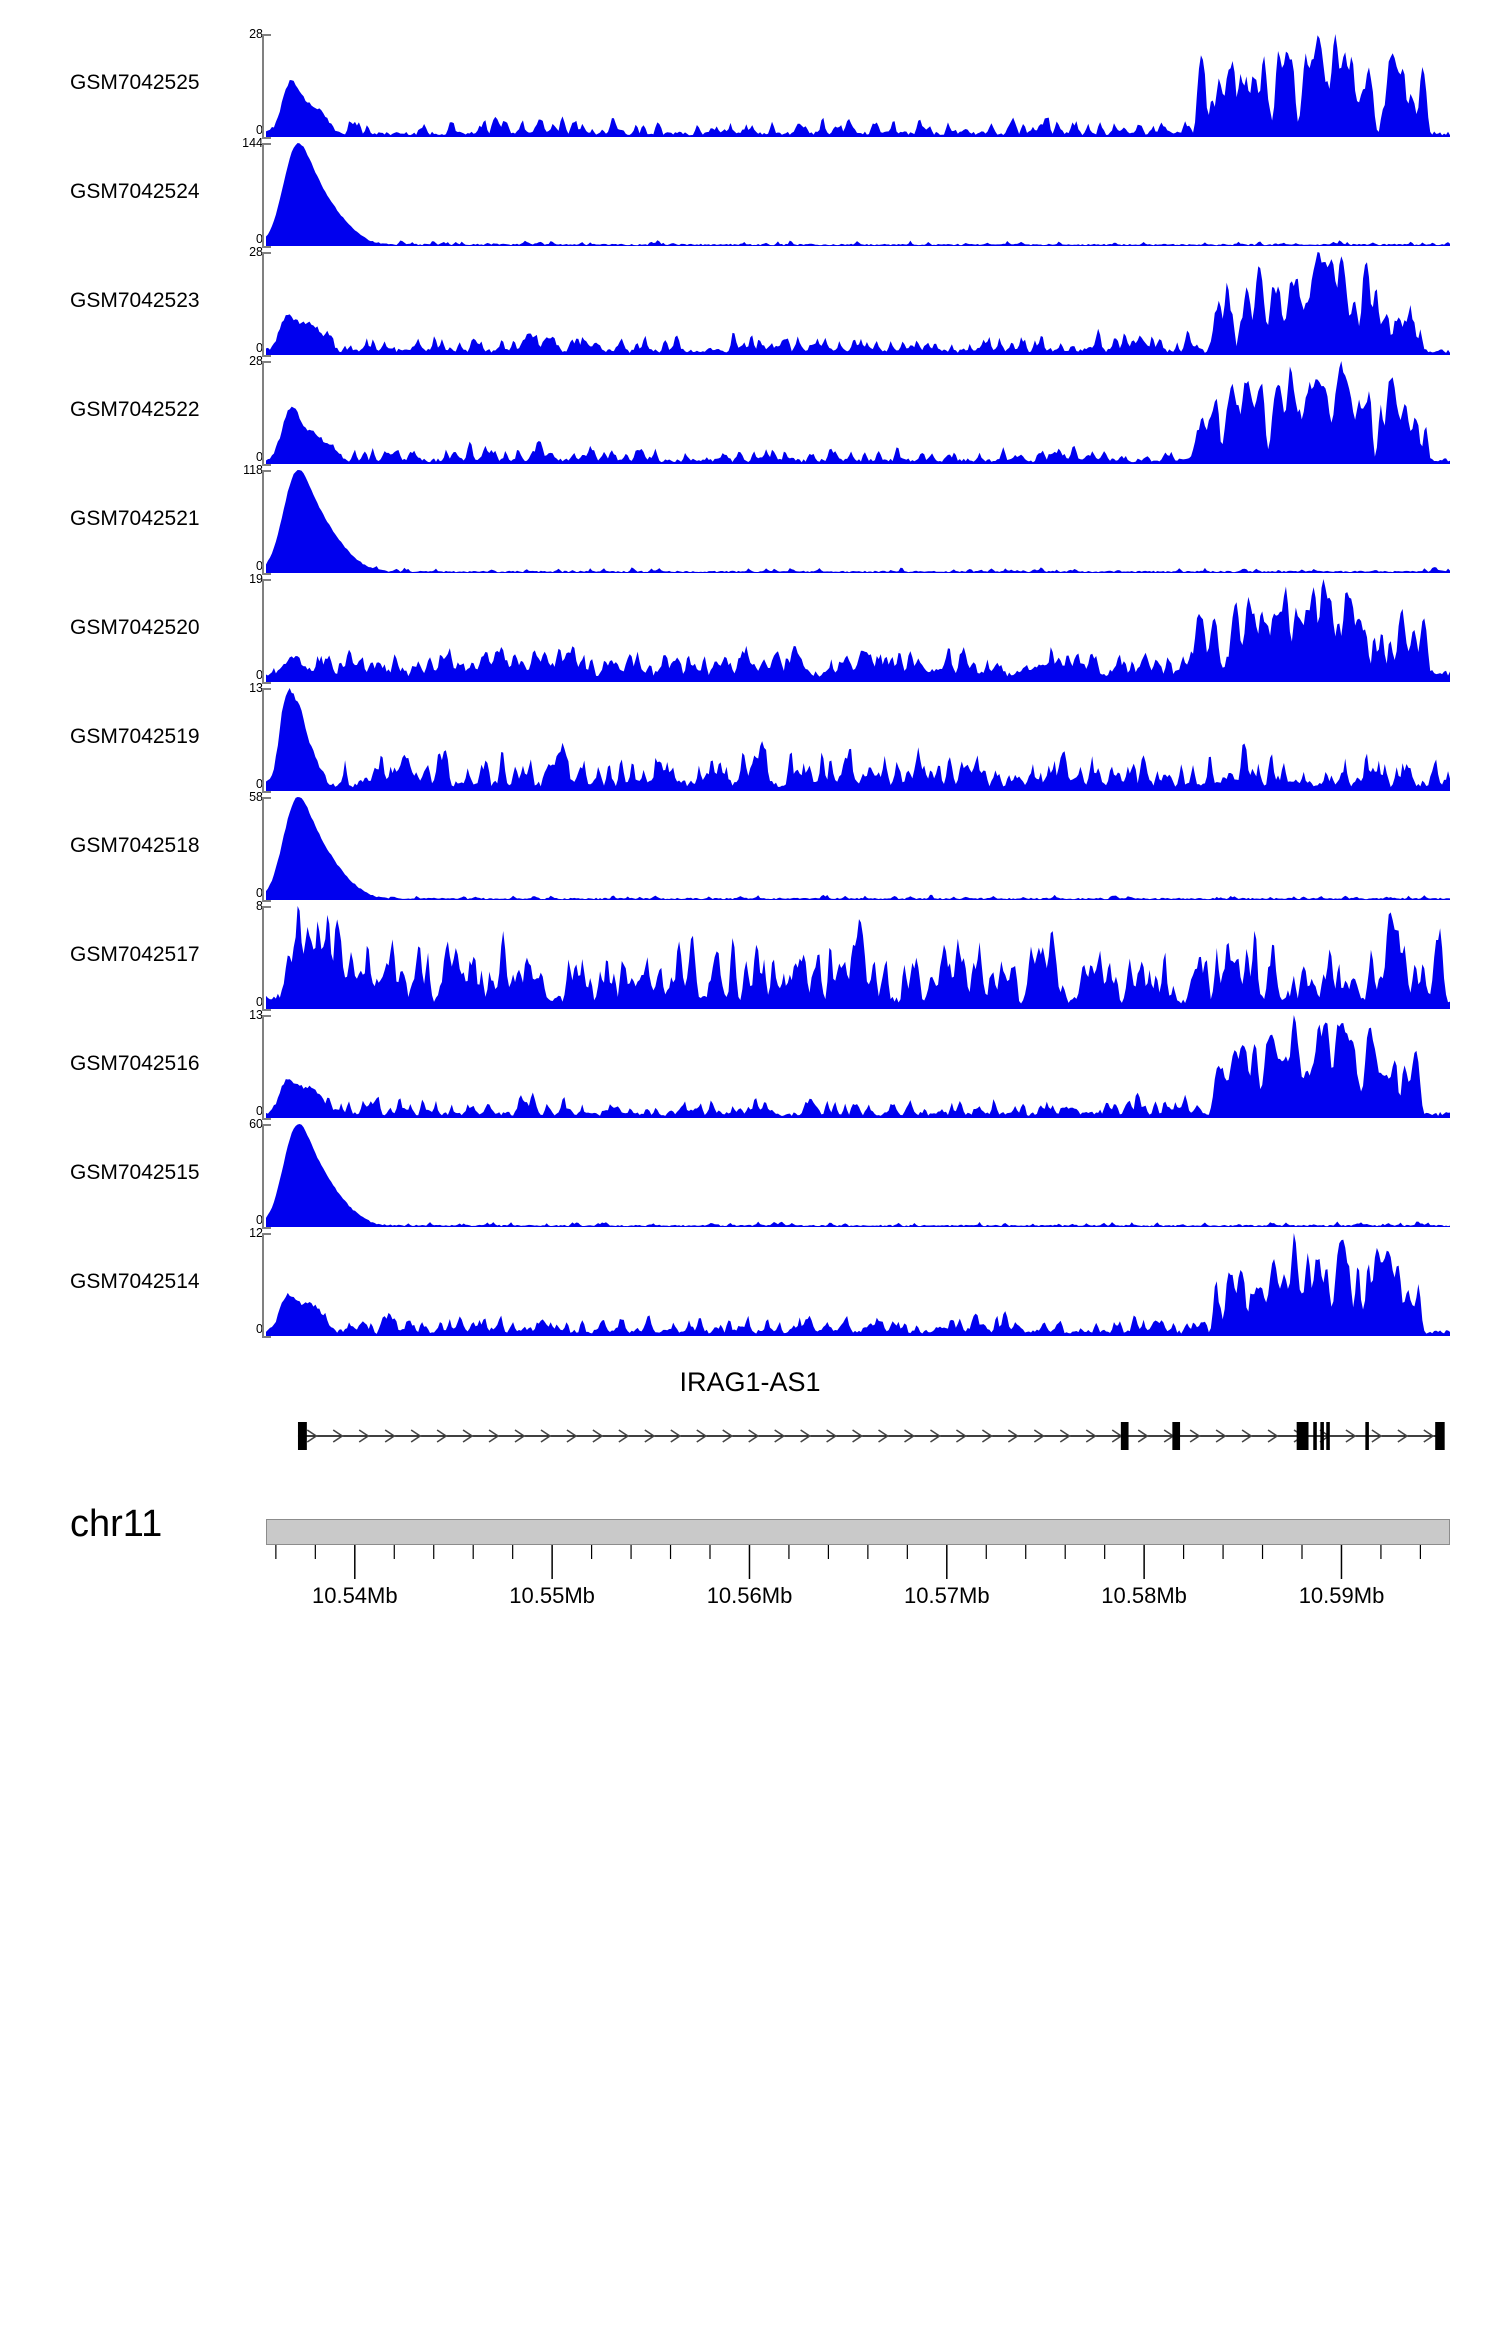  Describe the element at coordinates (240, 627) in the screenshot. I see `y-axis-labels: 19 0` at that location.